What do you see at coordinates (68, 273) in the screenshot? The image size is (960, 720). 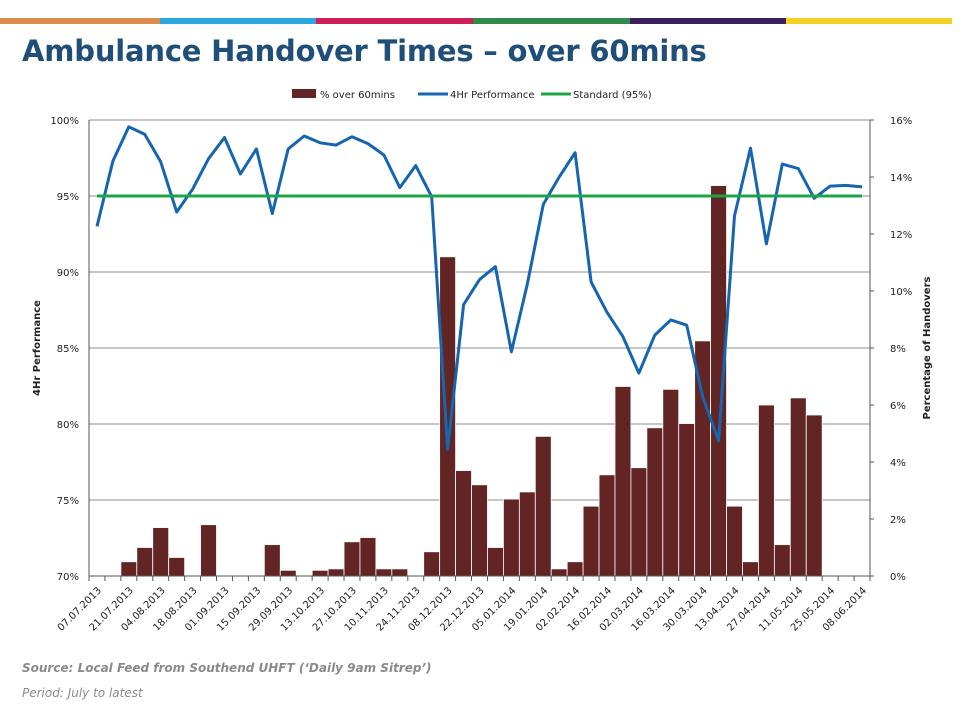 I see `y-left-tick-label: 90%` at bounding box center [68, 273].